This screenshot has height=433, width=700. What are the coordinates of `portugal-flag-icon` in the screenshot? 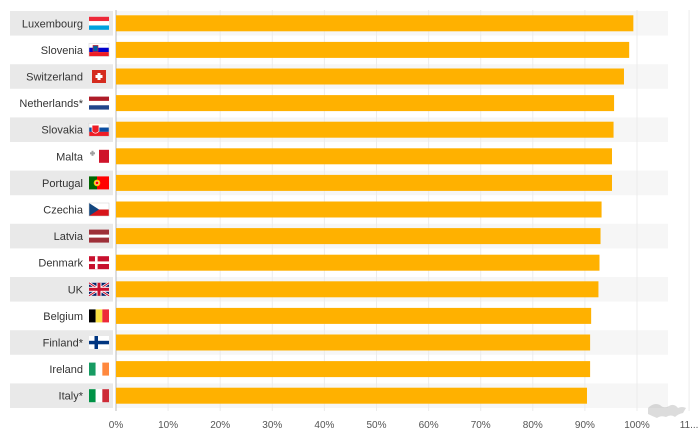 It's located at (99, 183).